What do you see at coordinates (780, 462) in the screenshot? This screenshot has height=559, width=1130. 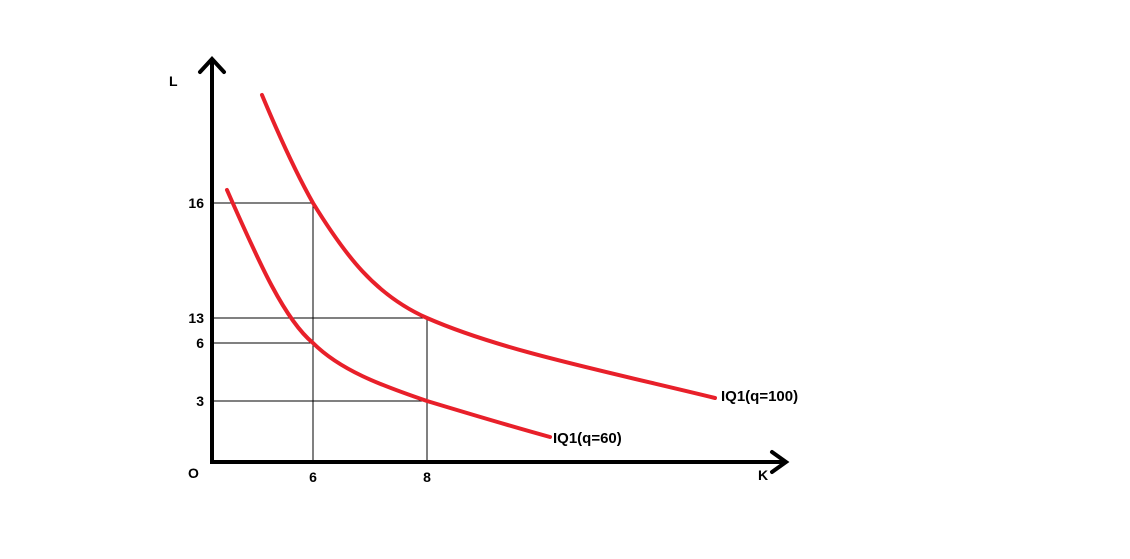 I see `x-axis-arrow` at bounding box center [780, 462].